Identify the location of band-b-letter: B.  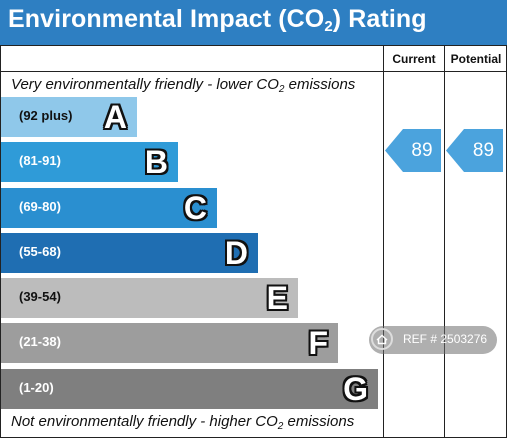
(156, 162).